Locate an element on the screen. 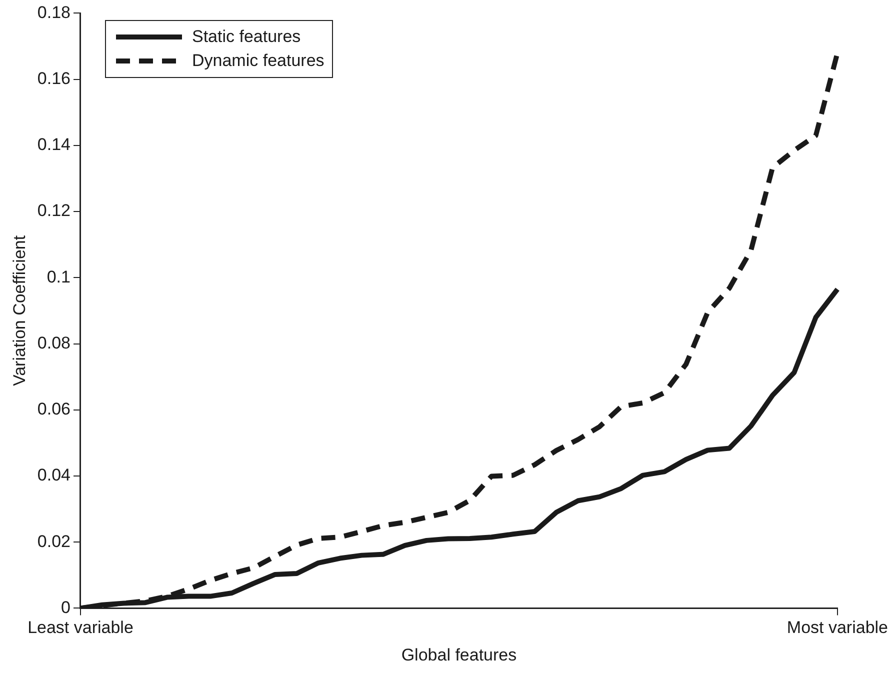 The width and height of the screenshot is (891, 676). legend-label: Static features is located at coordinates (246, 37).